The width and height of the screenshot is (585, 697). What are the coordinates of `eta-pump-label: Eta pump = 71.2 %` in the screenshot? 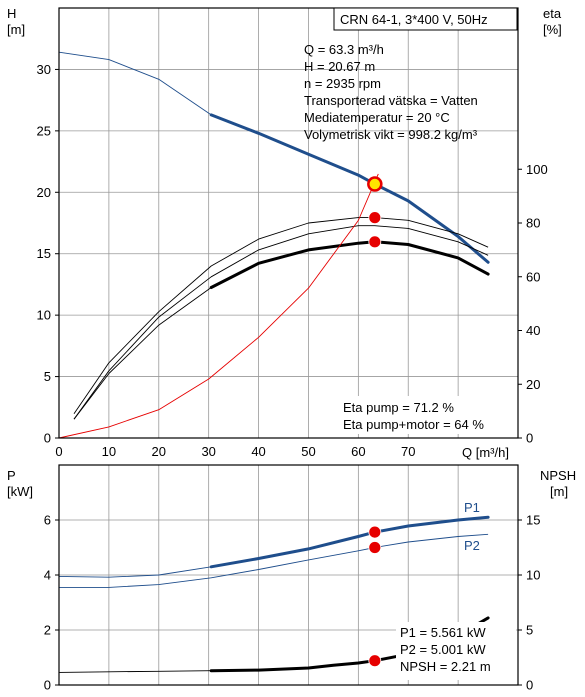 It's located at (398, 407).